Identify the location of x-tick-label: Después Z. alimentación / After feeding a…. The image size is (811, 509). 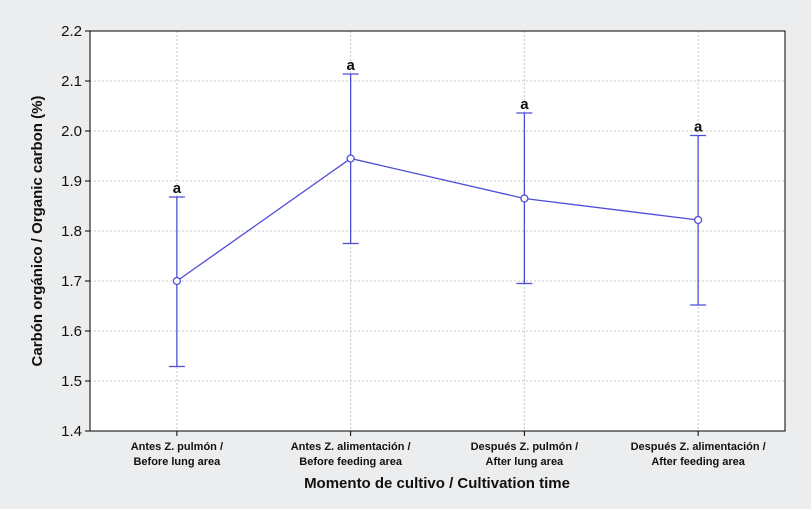
(698, 454).